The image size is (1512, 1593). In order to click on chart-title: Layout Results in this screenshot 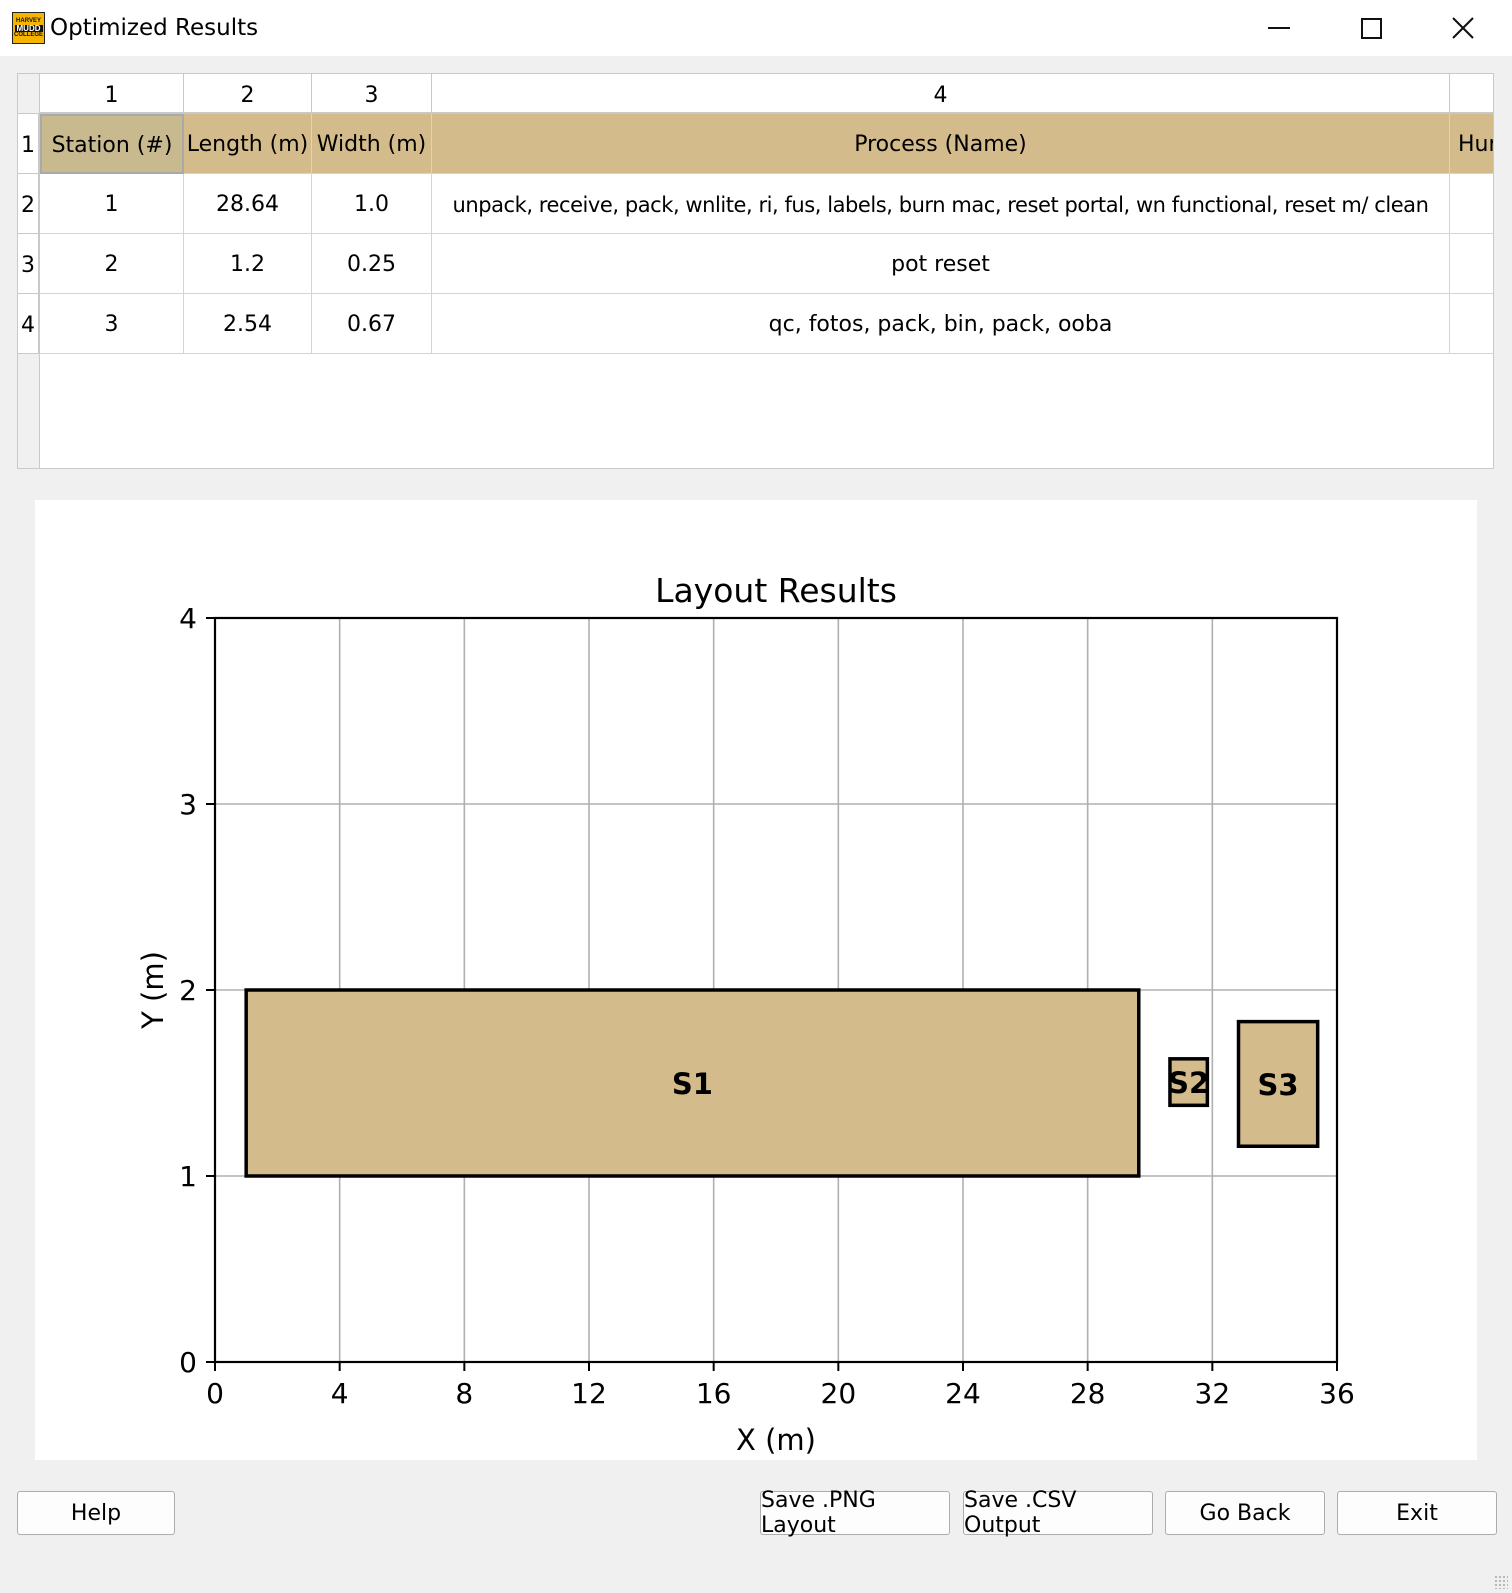, I will do `click(776, 590)`.